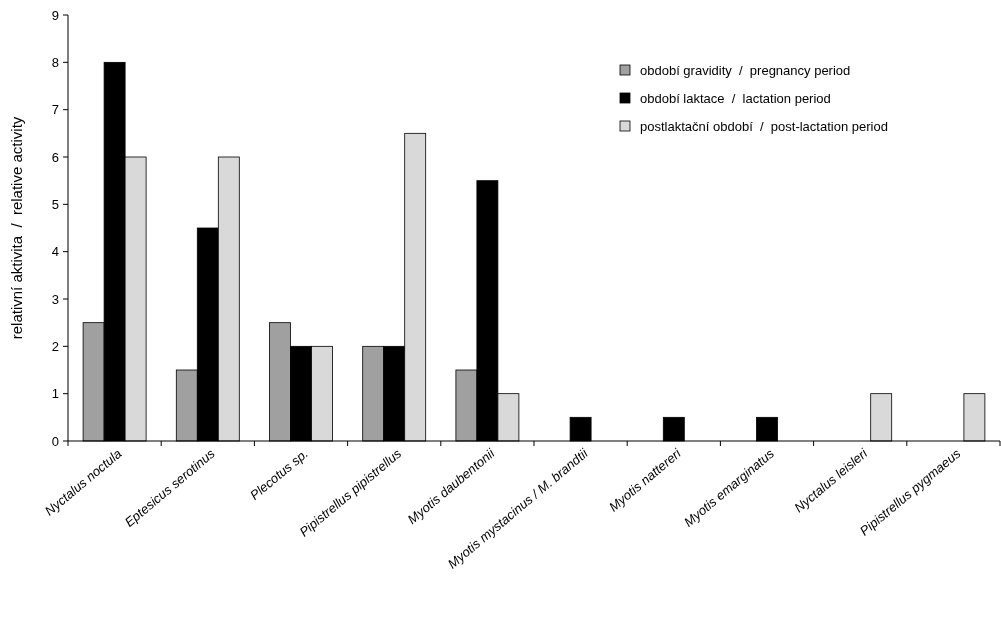 The image size is (1001, 626). Describe the element at coordinates (55, 394) in the screenshot. I see `y-tick-label: 1` at that location.